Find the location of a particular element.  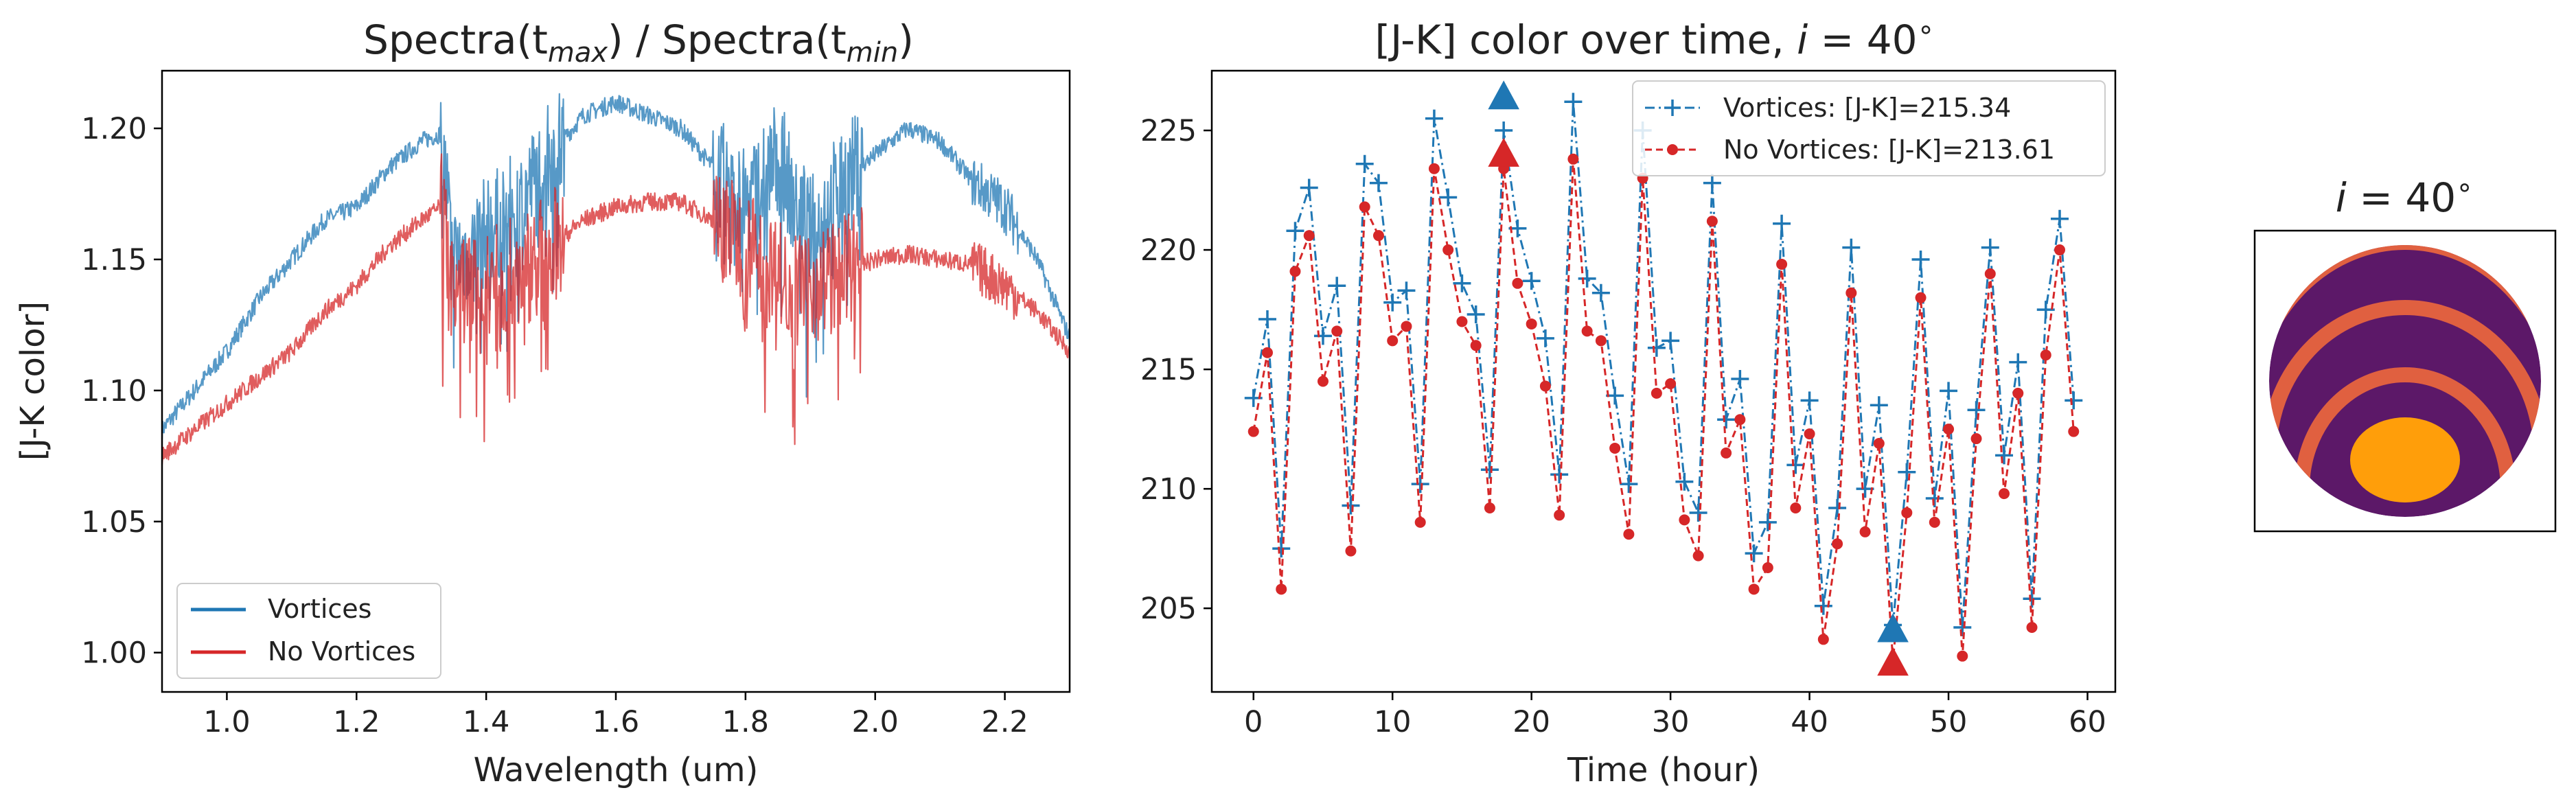

chart1-y-tick-label: 1.15 is located at coordinates (114, 260).